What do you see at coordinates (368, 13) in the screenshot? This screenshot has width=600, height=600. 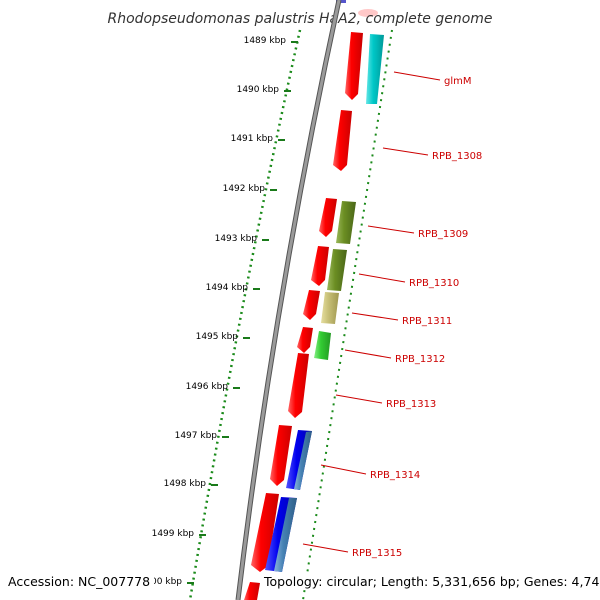 I see `top-feature-mark` at bounding box center [368, 13].